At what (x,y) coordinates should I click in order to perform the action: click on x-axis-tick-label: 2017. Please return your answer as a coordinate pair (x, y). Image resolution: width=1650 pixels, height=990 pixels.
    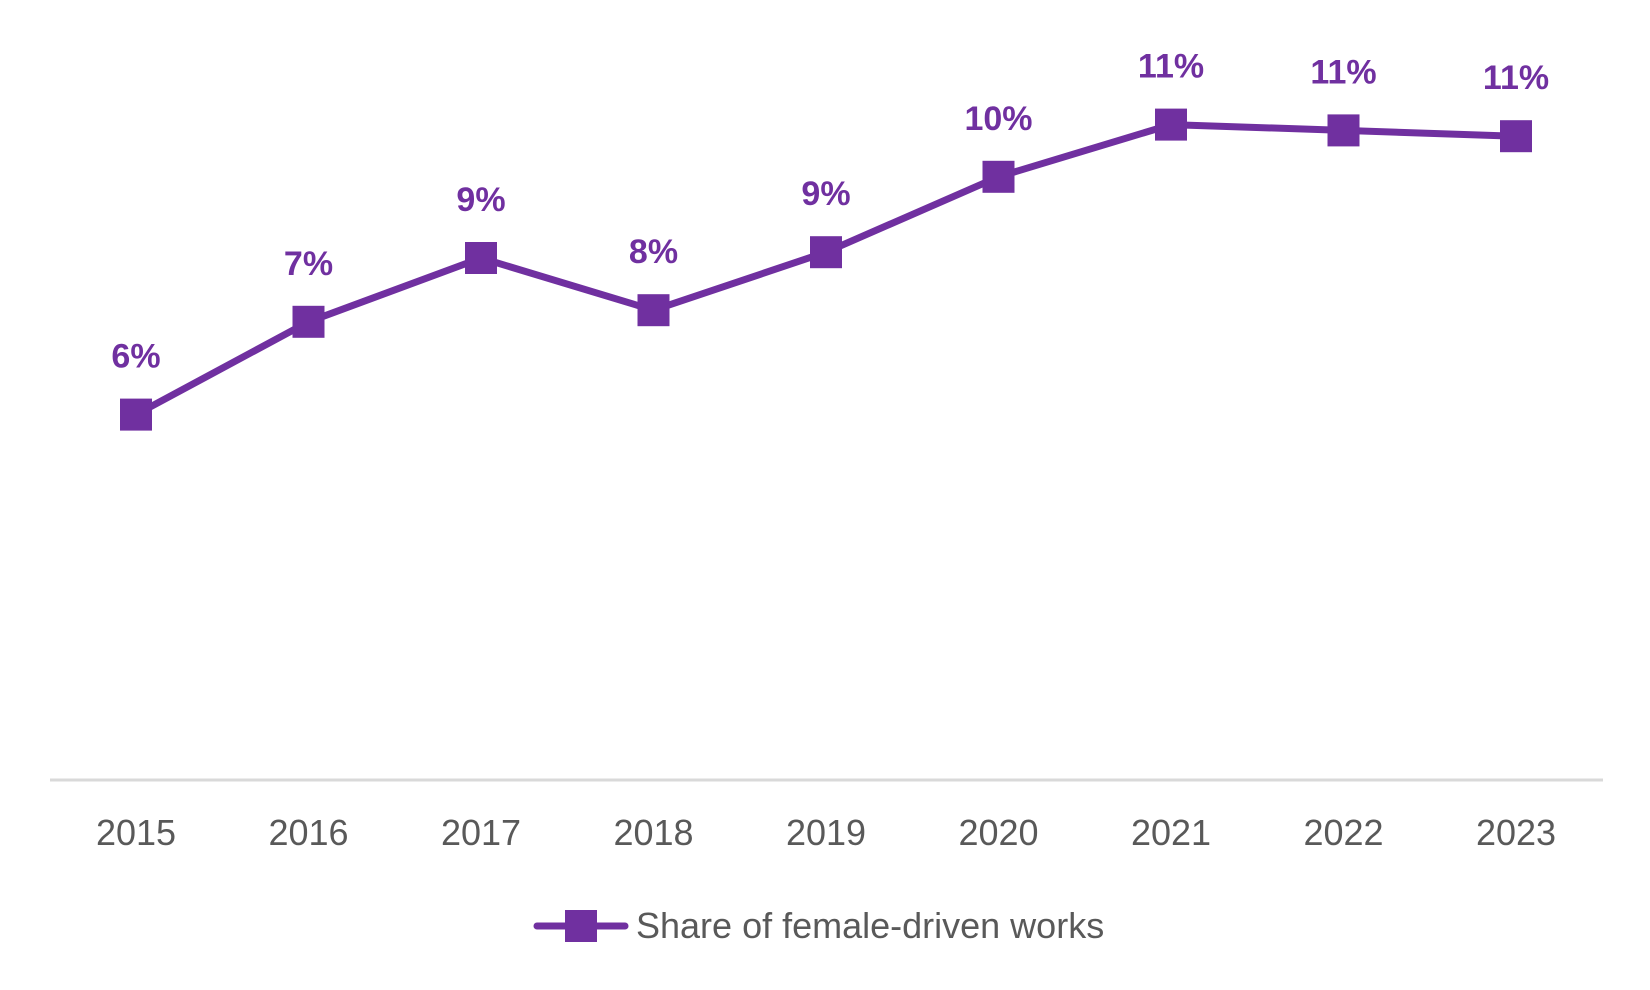
    Looking at the image, I should click on (481, 832).